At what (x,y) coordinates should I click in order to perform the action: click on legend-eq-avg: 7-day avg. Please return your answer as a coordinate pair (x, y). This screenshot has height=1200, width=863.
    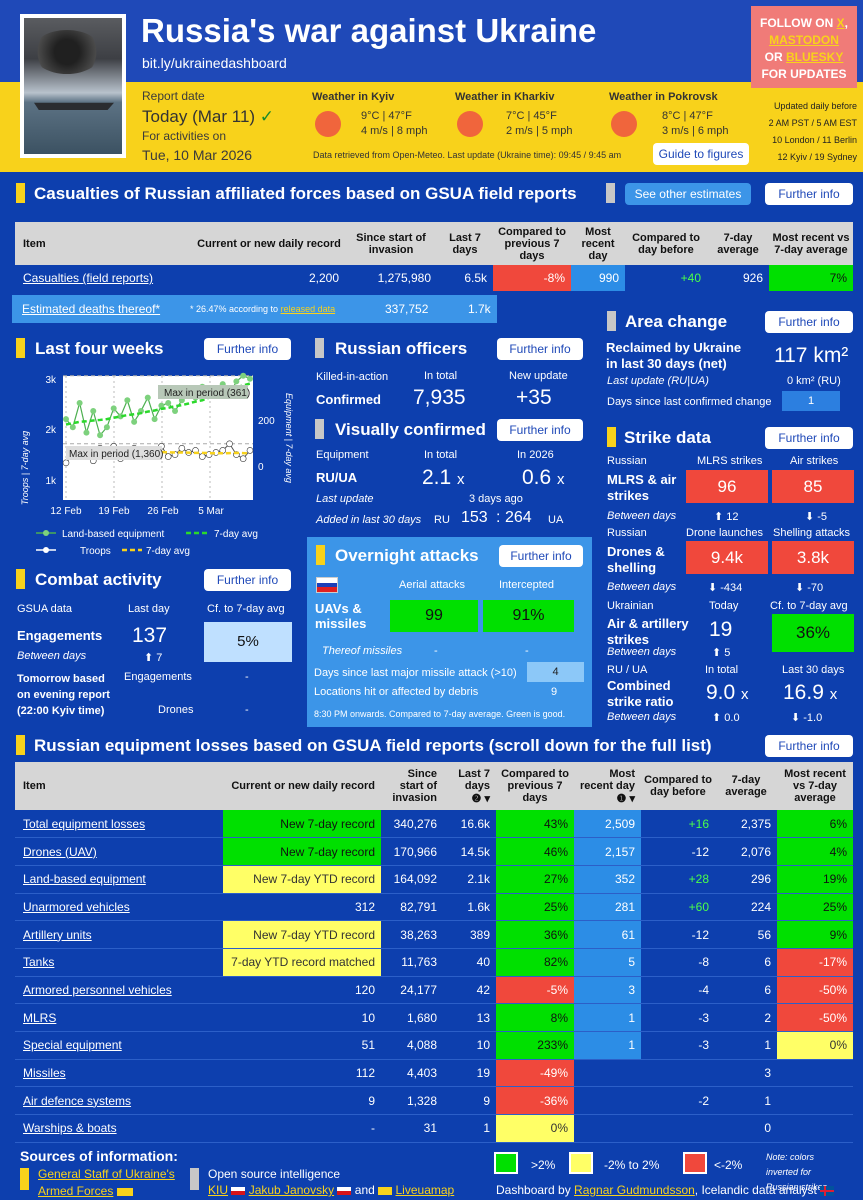
    Looking at the image, I should click on (236, 534).